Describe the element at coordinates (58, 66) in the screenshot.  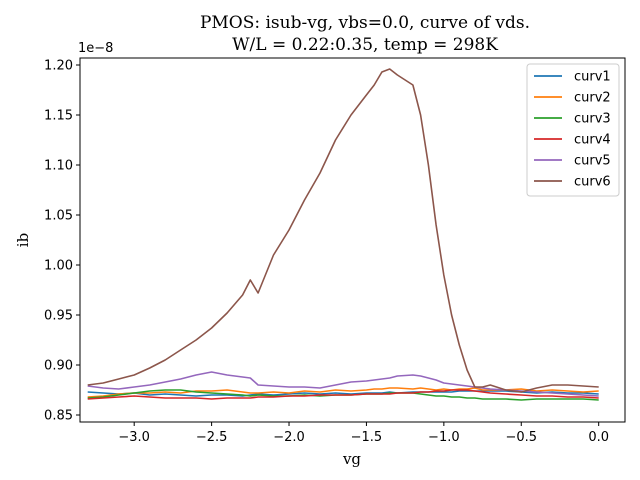
I see `y-tick-label: 1.20` at that location.